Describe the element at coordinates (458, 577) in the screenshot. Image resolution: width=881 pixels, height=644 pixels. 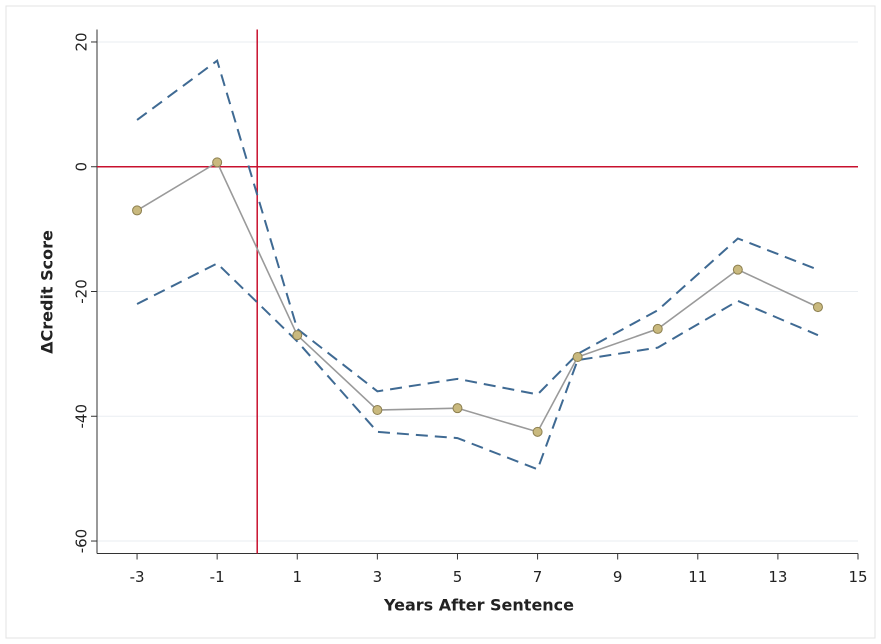
I see `x-tick-label: 5` at that location.